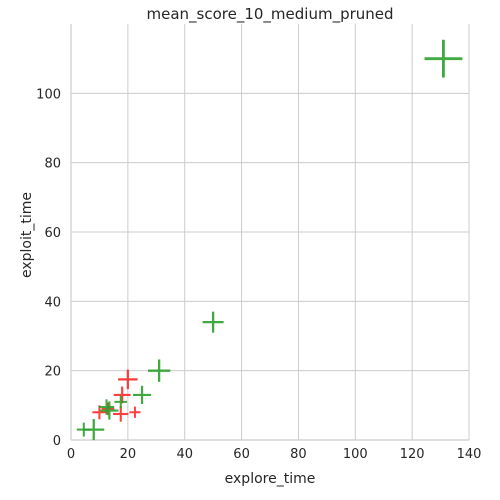 Image resolution: width=500 pixels, height=500 pixels. Describe the element at coordinates (412, 454) in the screenshot. I see `x-tick-label: 120` at that location.